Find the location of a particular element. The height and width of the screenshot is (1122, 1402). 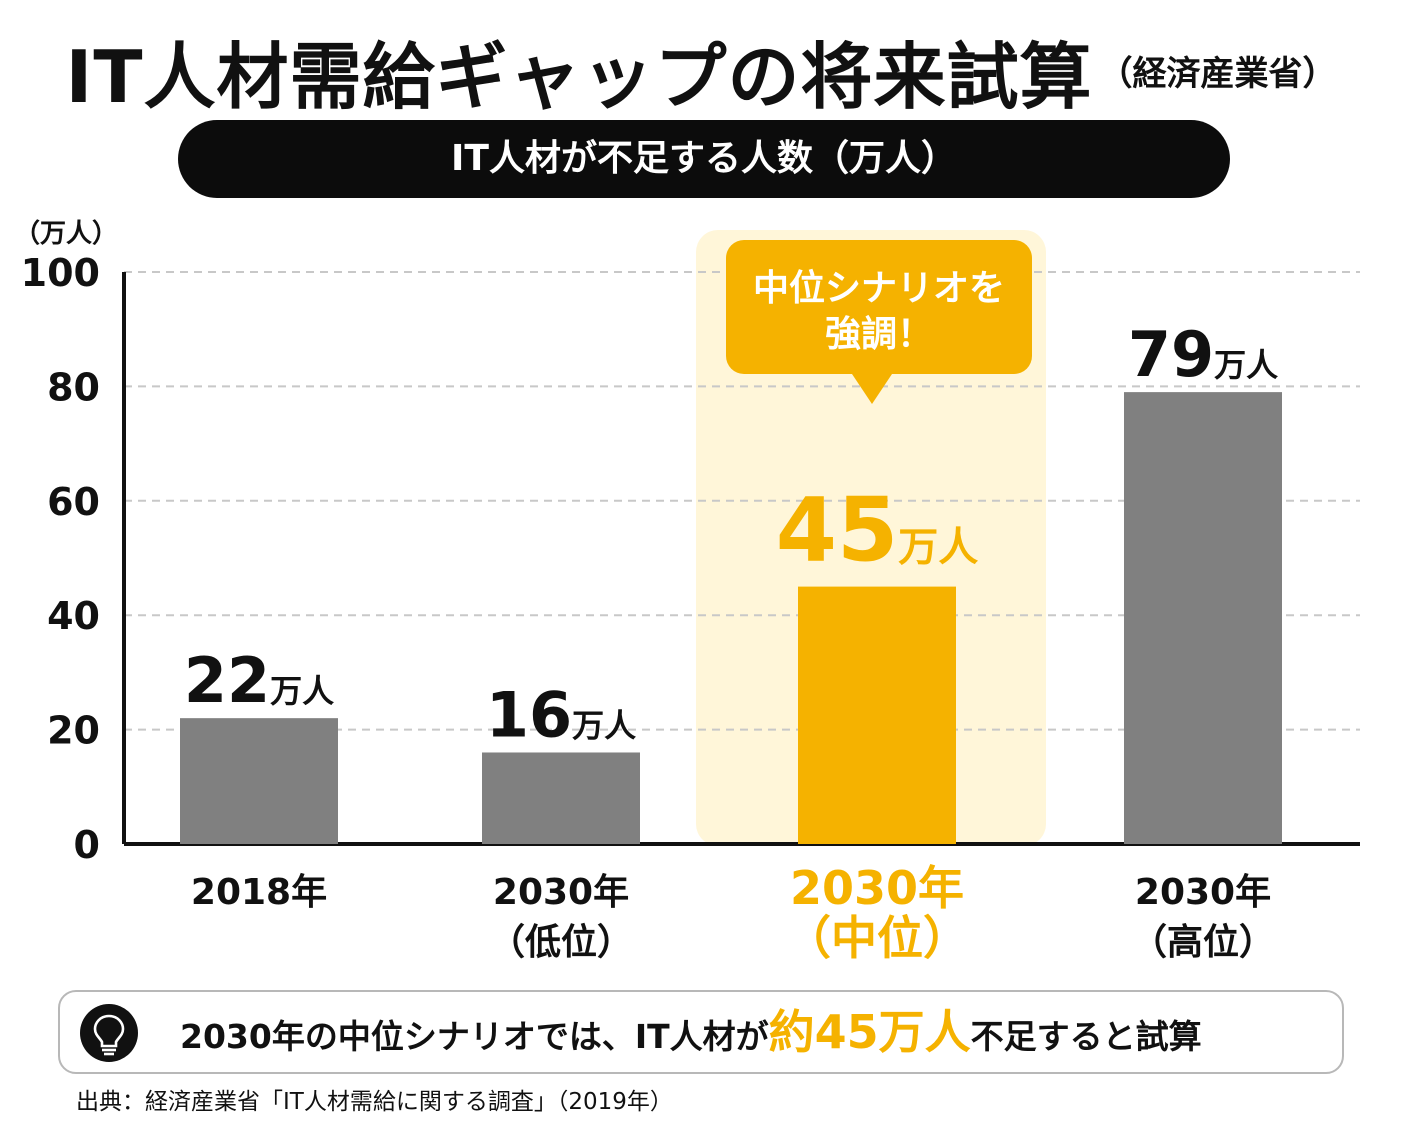

callout-bubble is located at coordinates (879, 307).